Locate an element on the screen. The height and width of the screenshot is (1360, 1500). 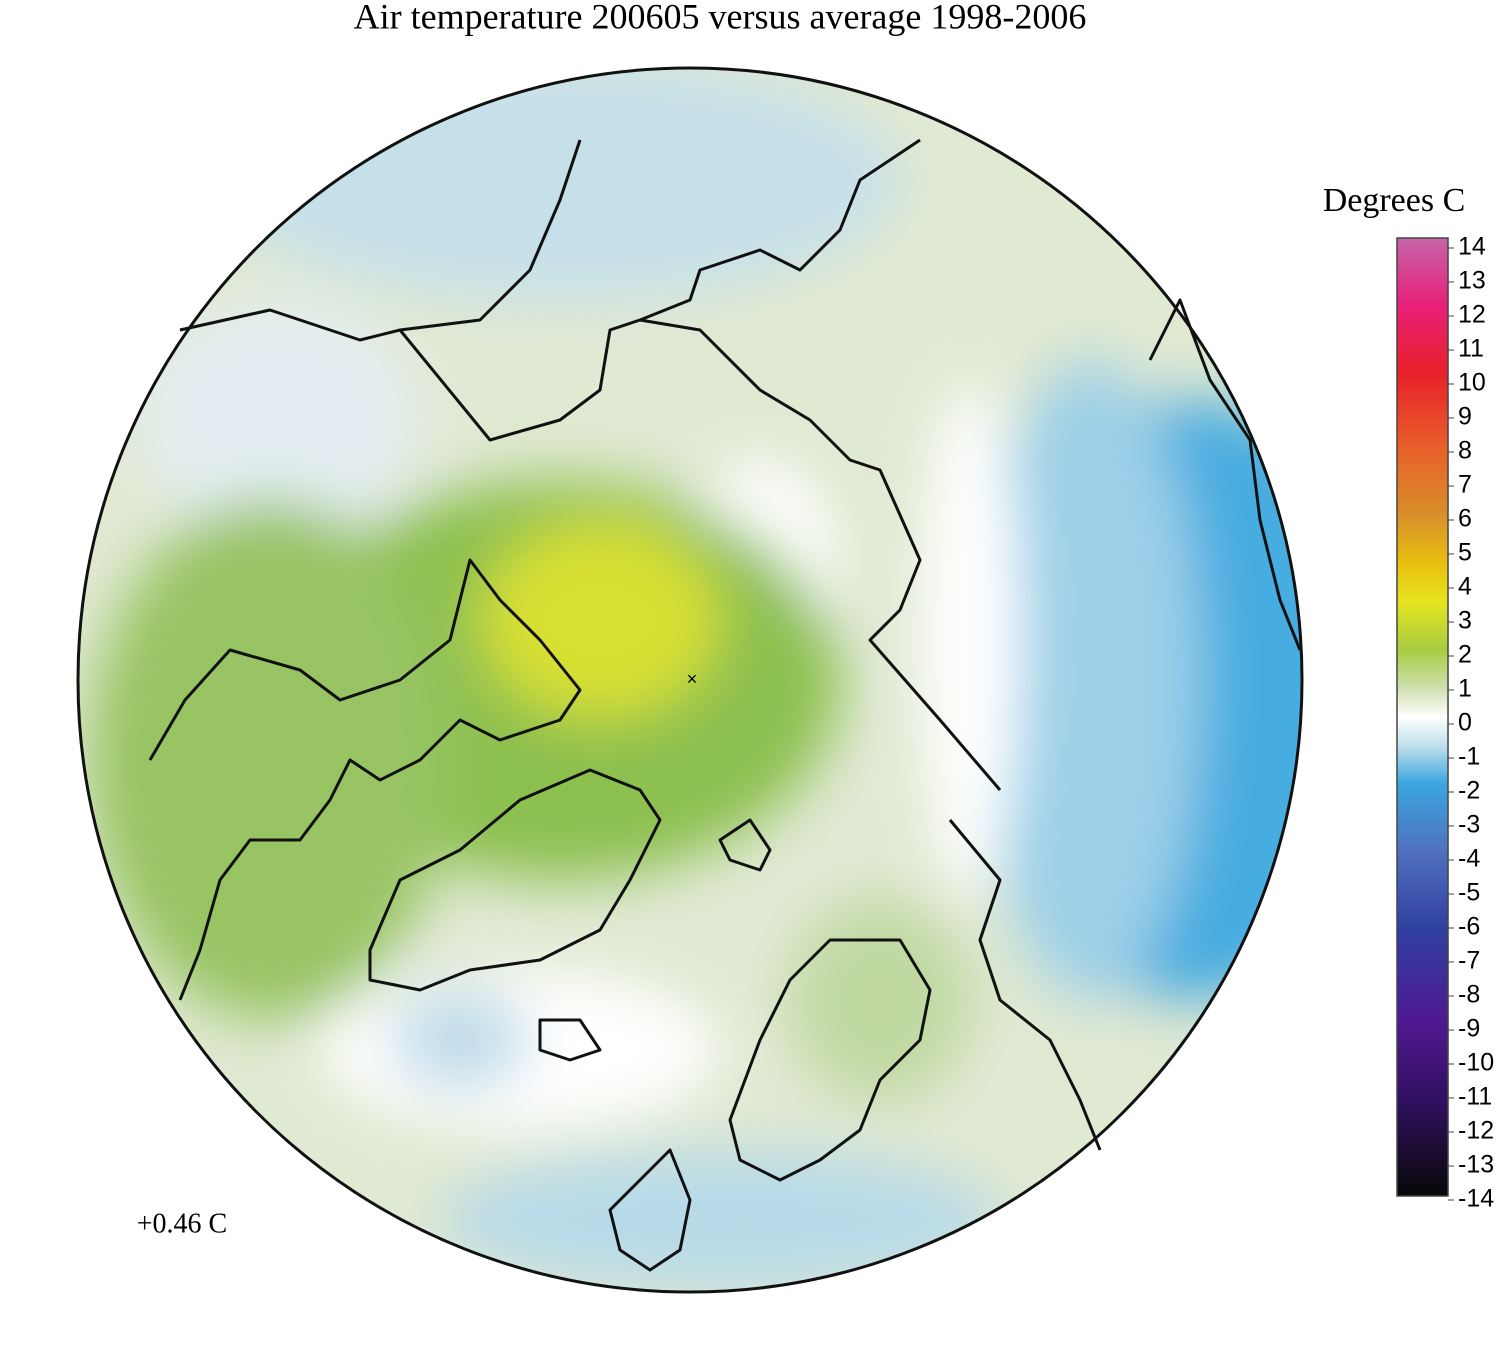
colorbar-tick-label: 13 is located at coordinates (1472, 281).